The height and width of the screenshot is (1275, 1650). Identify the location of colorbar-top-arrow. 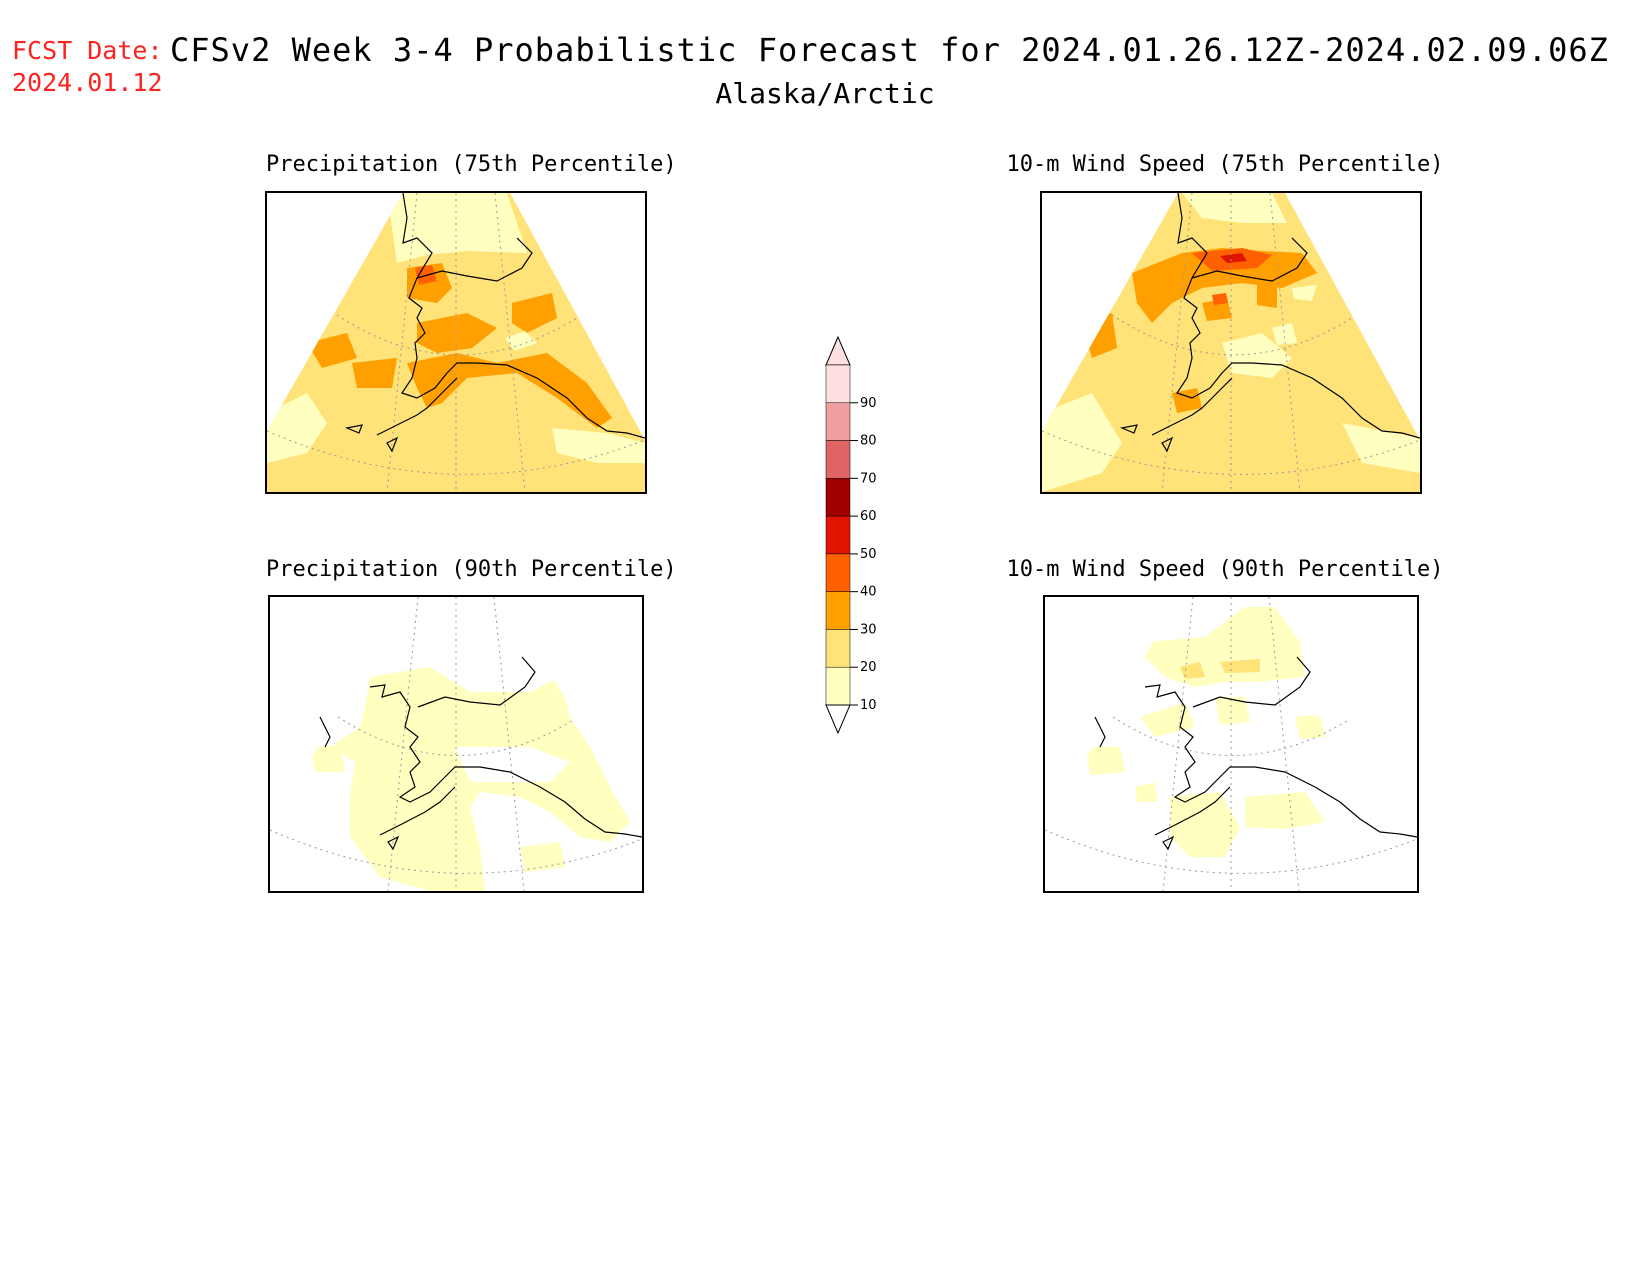
(838, 350).